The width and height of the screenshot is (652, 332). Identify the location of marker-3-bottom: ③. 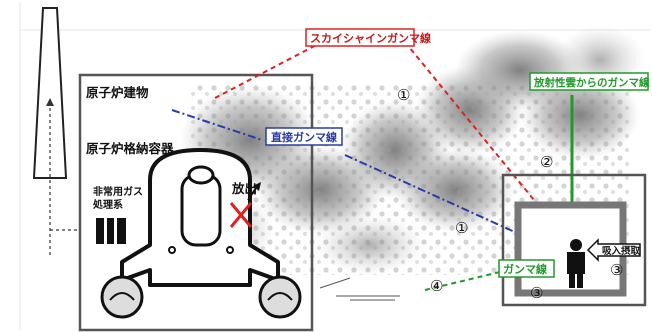
(536, 293).